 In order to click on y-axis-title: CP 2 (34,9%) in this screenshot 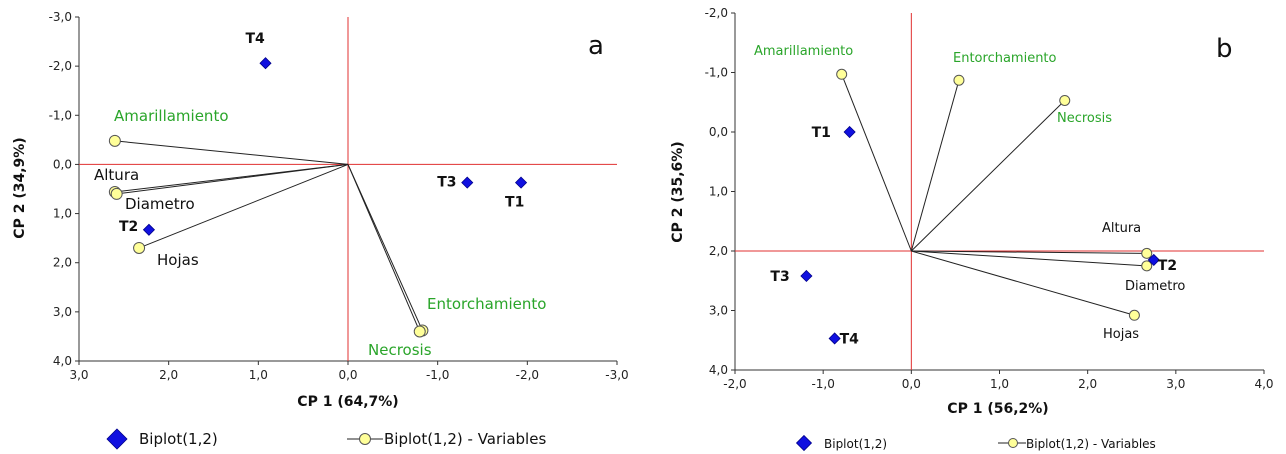, I will do `click(20, 187)`.